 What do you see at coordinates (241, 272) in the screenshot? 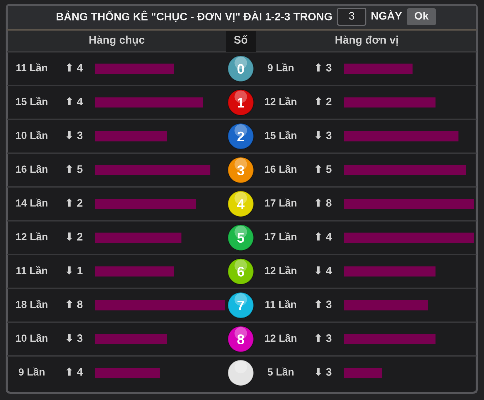
I see `y-tick-label: 6` at bounding box center [241, 272].